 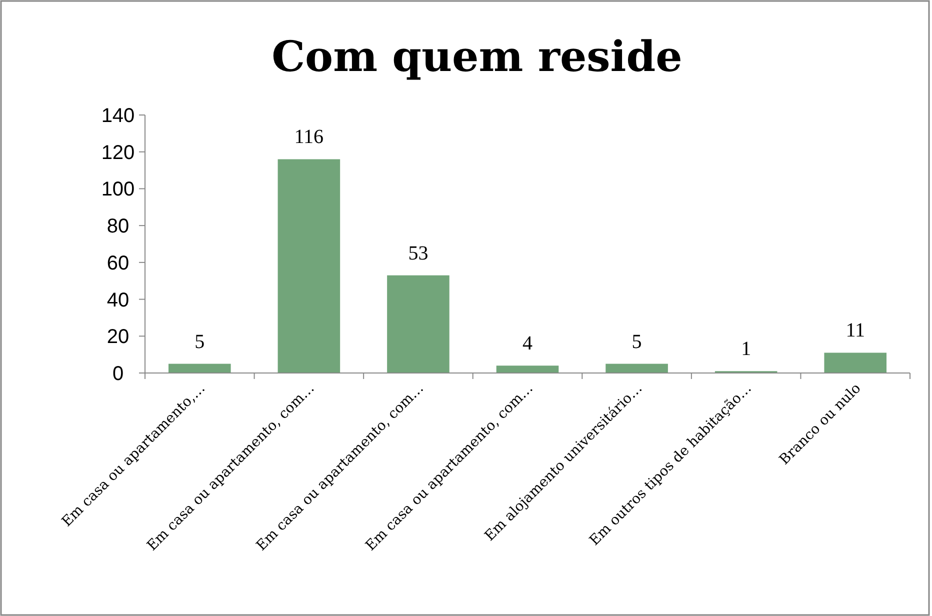 What do you see at coordinates (477, 56) in the screenshot?
I see `chart-title: Com quem reside` at bounding box center [477, 56].